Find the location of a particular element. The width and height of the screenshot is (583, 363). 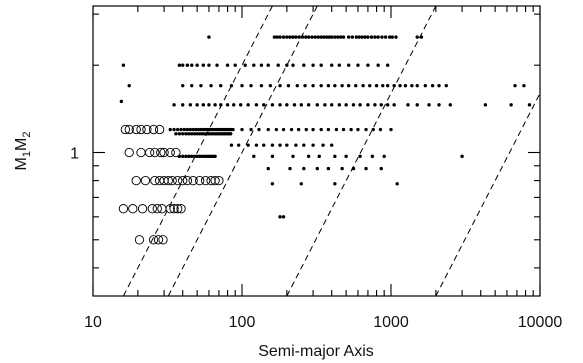

x-tick-label: 10 is located at coordinates (93, 322).